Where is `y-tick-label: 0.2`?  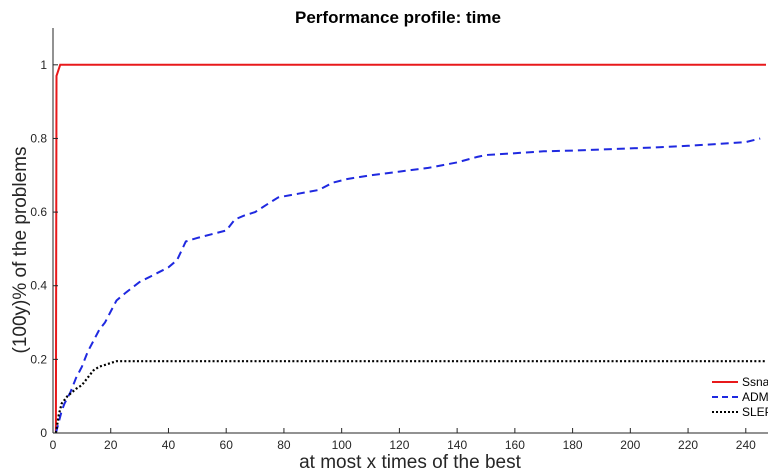 y-tick-label: 0.2 is located at coordinates (38, 359).